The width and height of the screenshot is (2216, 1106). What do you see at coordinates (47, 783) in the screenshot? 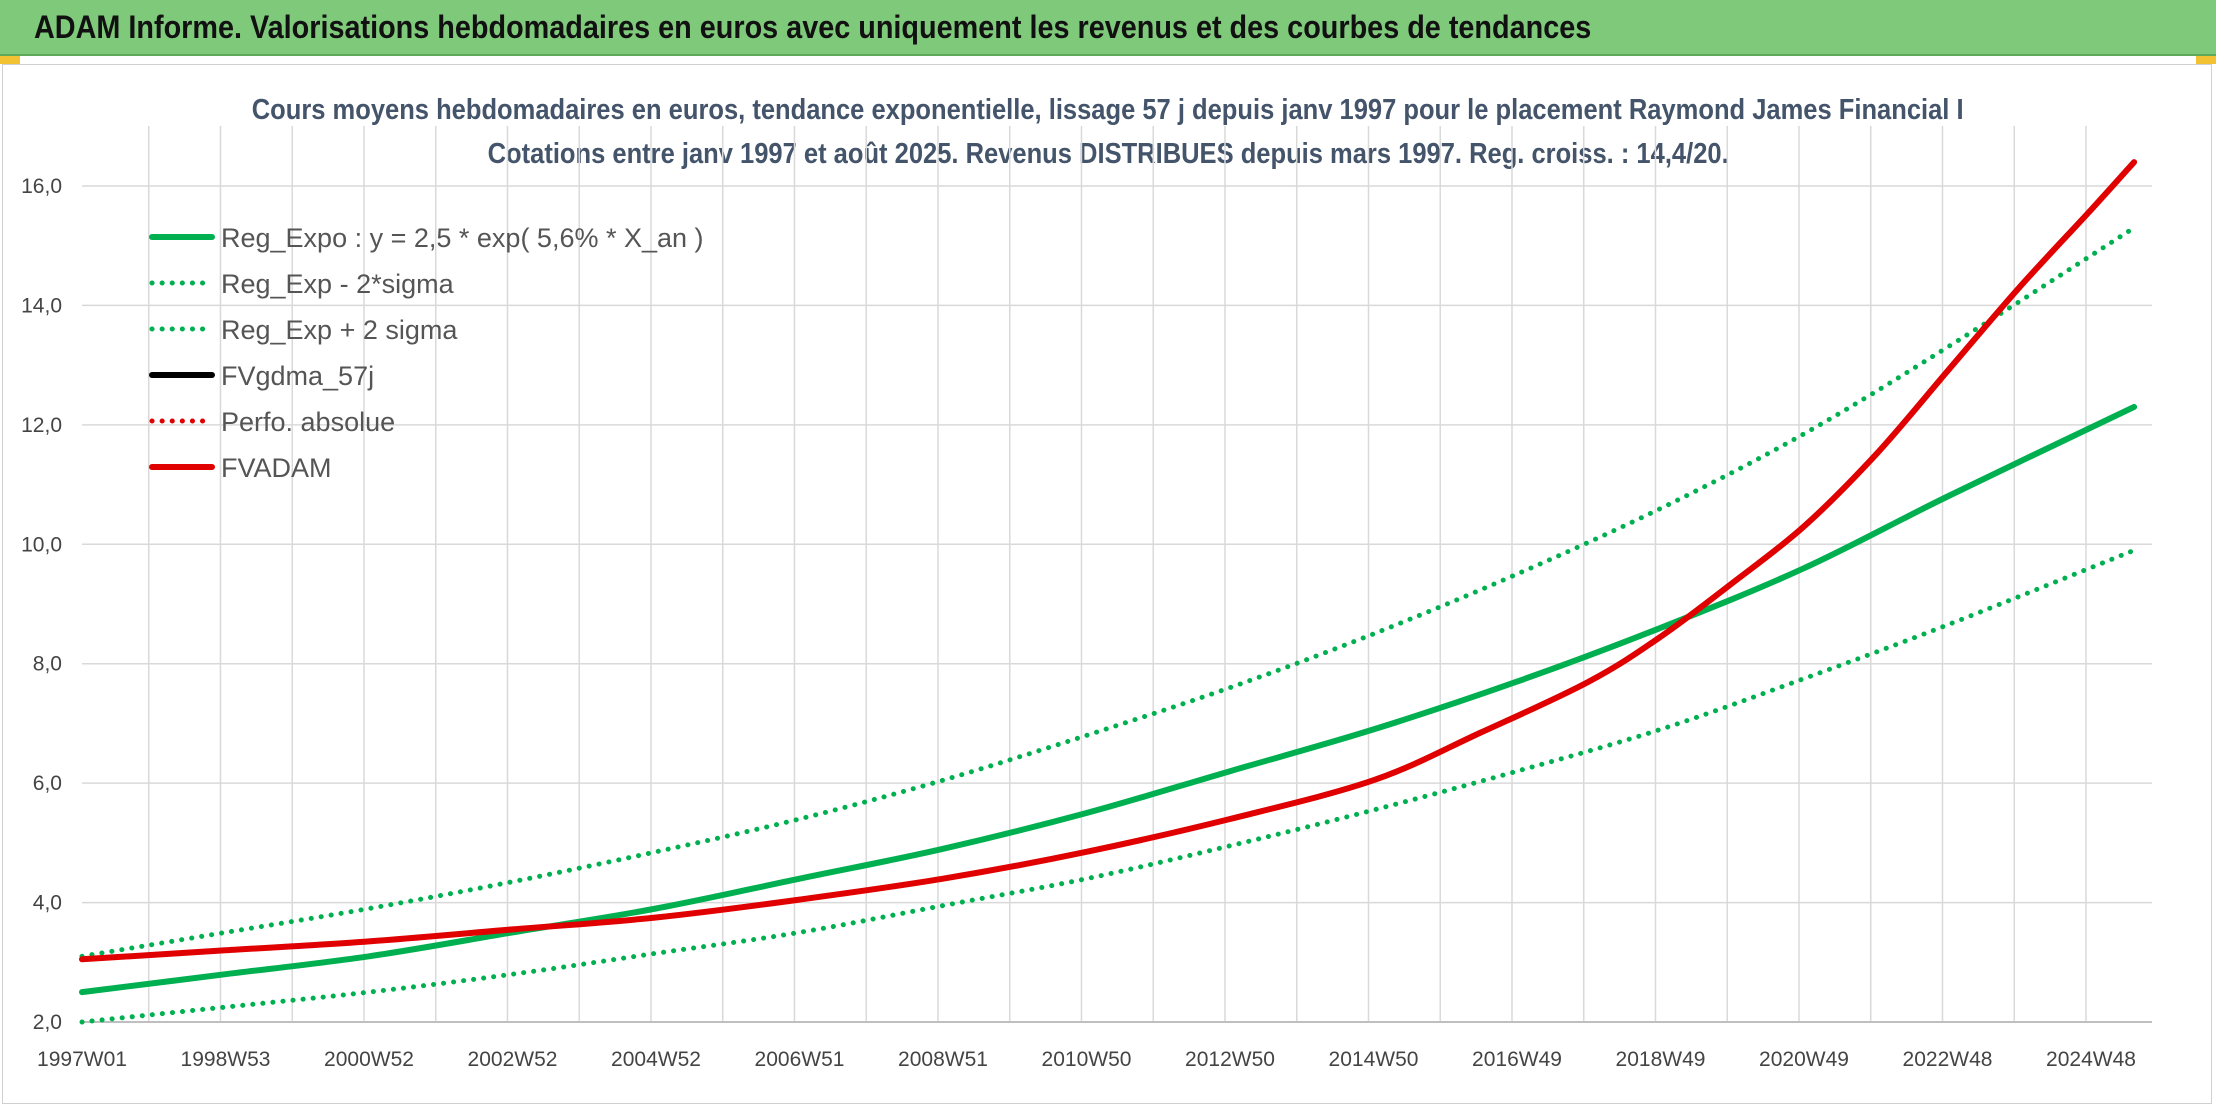
I see `y-tick-label: 6,0` at bounding box center [47, 783].